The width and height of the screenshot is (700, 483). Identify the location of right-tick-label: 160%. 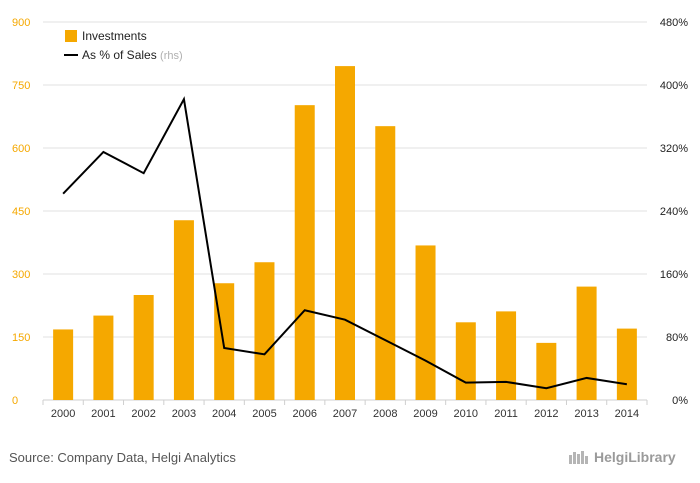
(674, 275).